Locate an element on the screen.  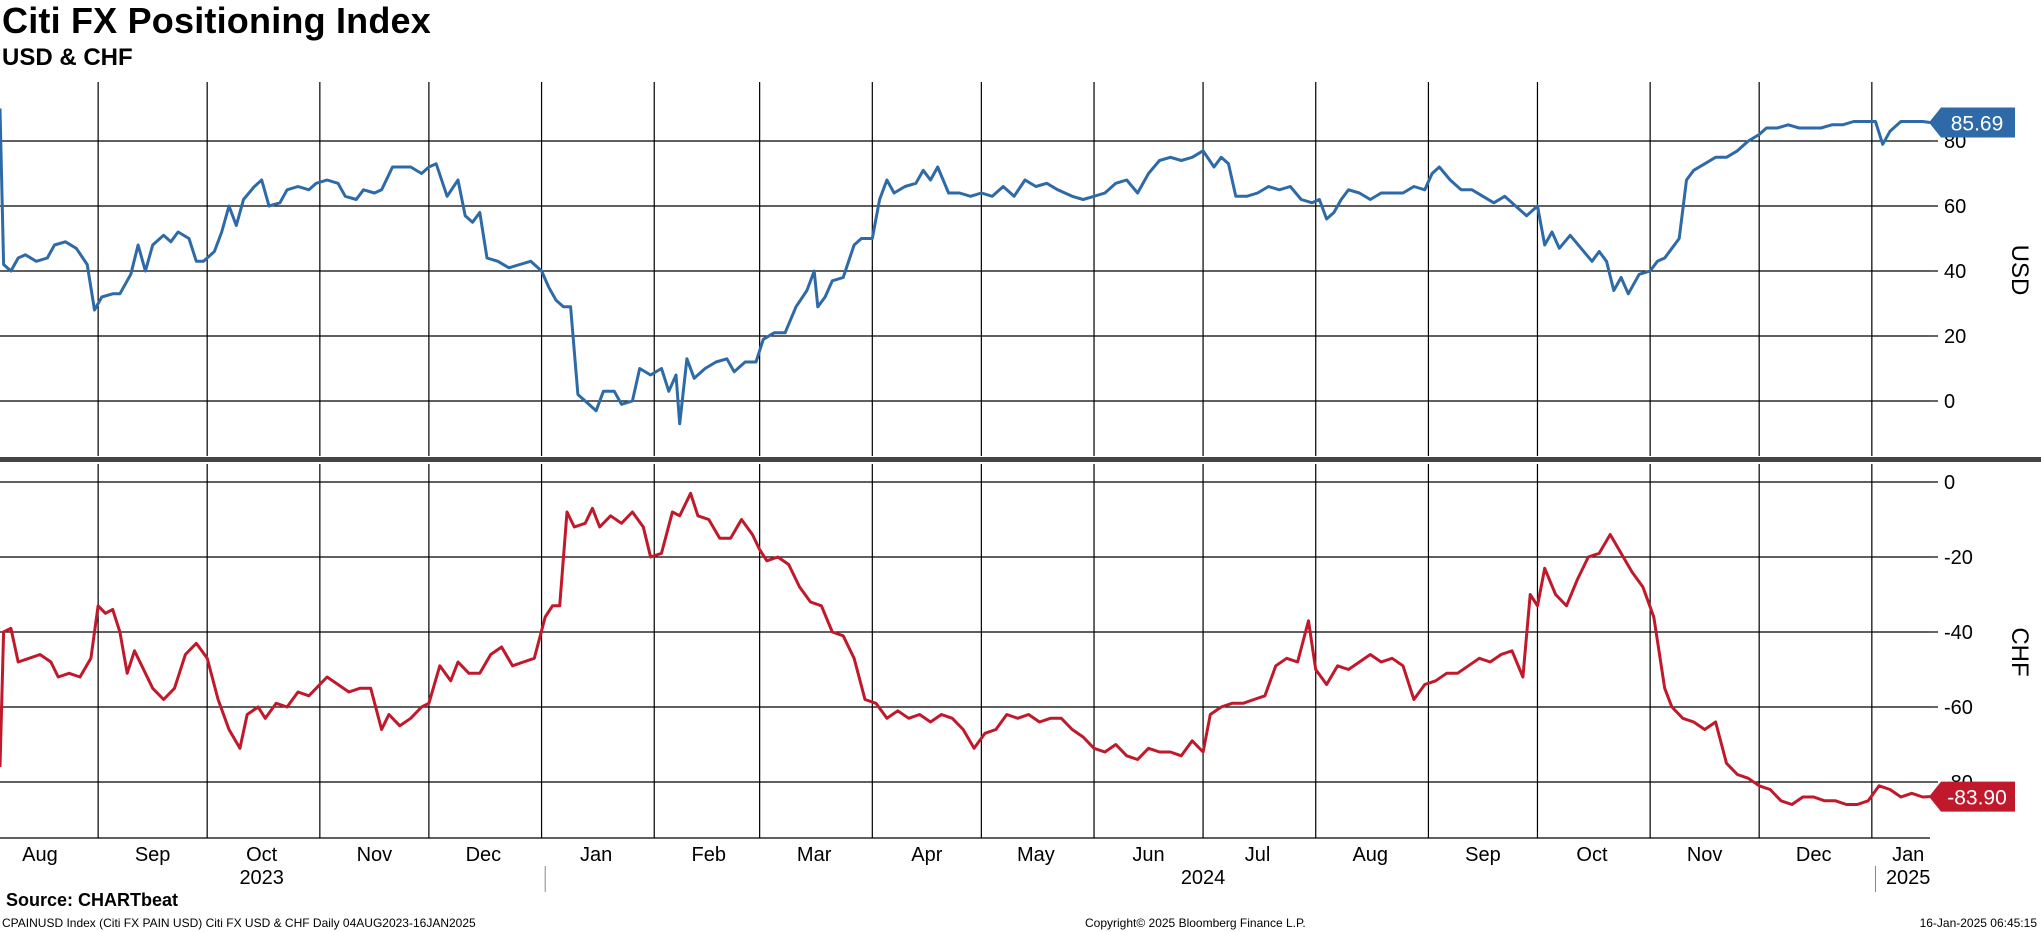
x-year-label: 2023 is located at coordinates (261, 878).